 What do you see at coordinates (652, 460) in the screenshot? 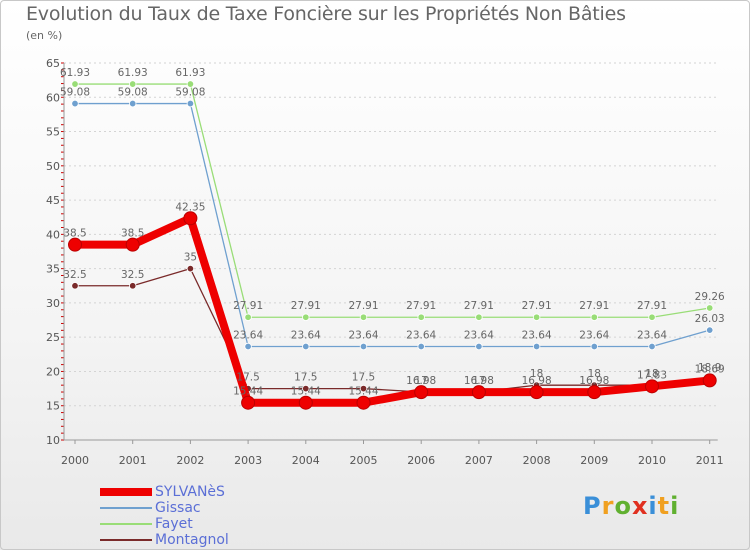
I see `x-tick-label: 2010` at bounding box center [652, 460].